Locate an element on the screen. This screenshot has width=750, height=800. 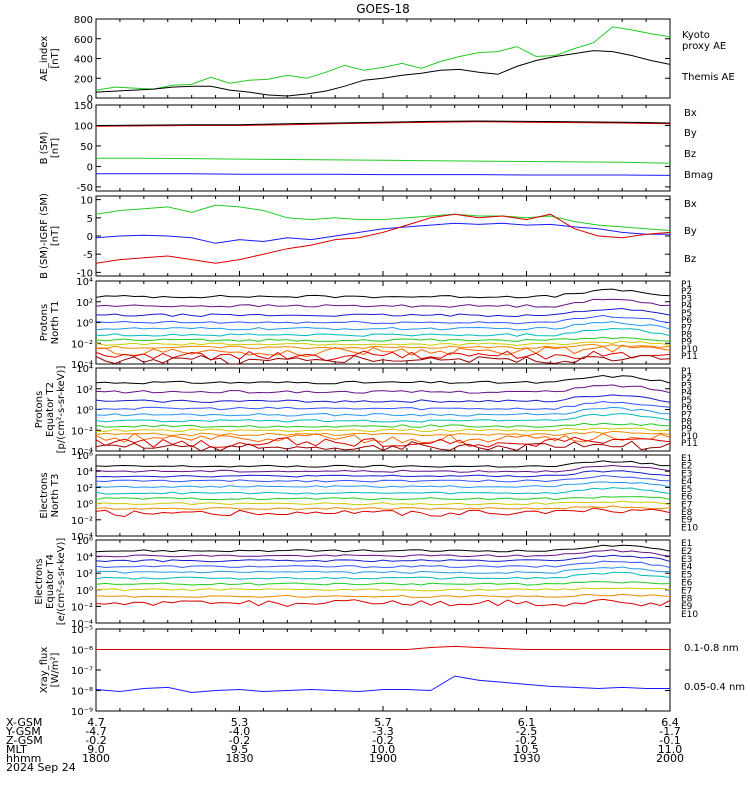
series-line-kyoto-proxy-ae is located at coordinates (383, 58).